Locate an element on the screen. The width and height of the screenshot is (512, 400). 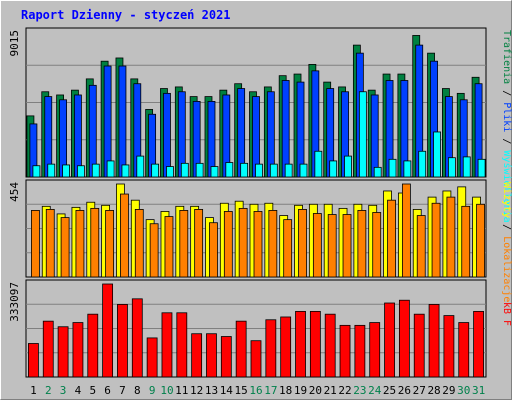
x-tick-label: 6 is located at coordinates (107, 390).